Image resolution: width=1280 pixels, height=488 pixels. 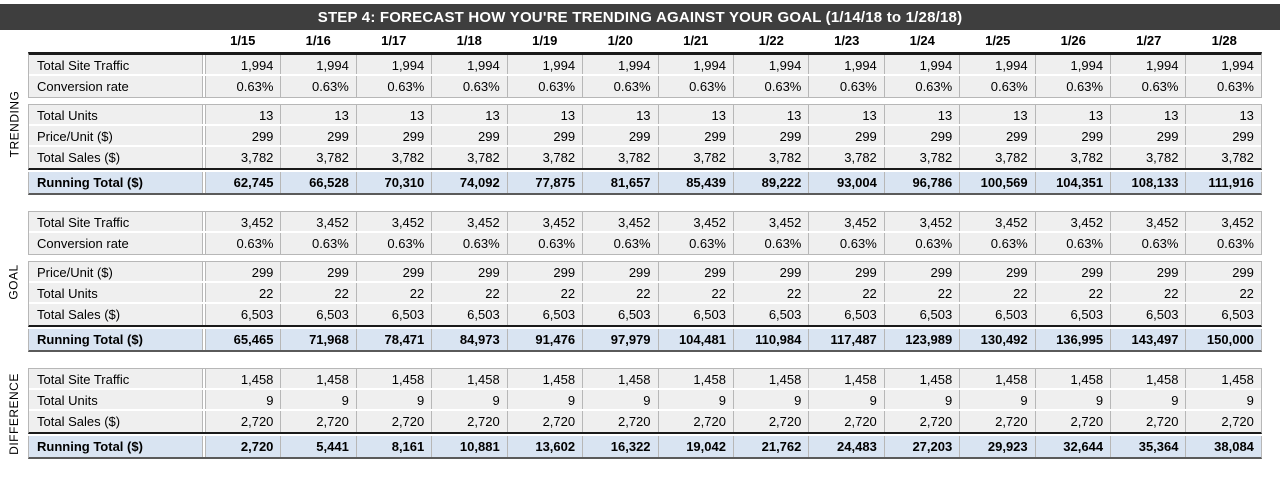 What do you see at coordinates (116, 182) in the screenshot?
I see `row-label: Running Total ($)` at bounding box center [116, 182].